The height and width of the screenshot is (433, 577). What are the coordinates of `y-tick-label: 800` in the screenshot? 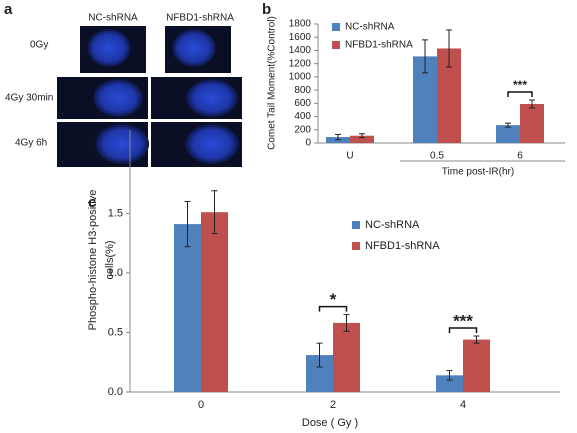 It's located at (302, 90).